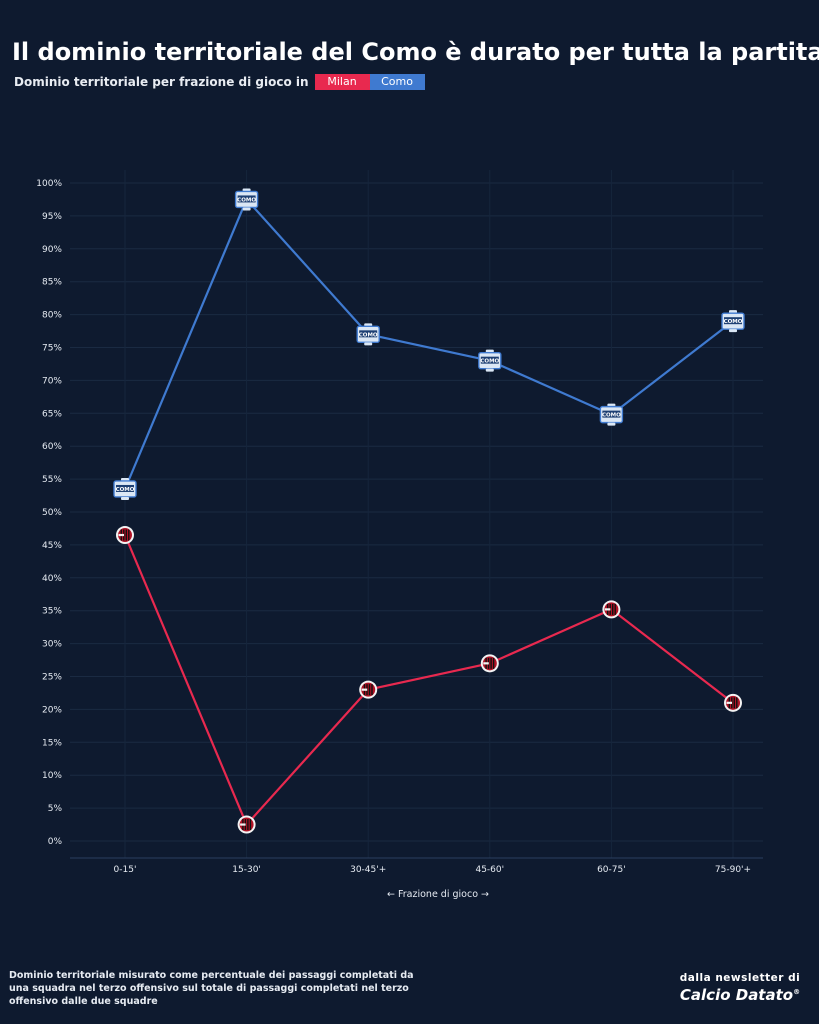  Describe the element at coordinates (52, 414) in the screenshot. I see `y-tick-label: 65%` at that location.